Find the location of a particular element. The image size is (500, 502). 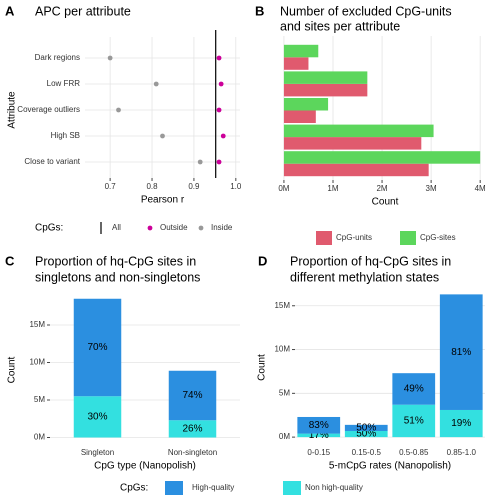

segment-label: 74% is located at coordinates (192, 395).